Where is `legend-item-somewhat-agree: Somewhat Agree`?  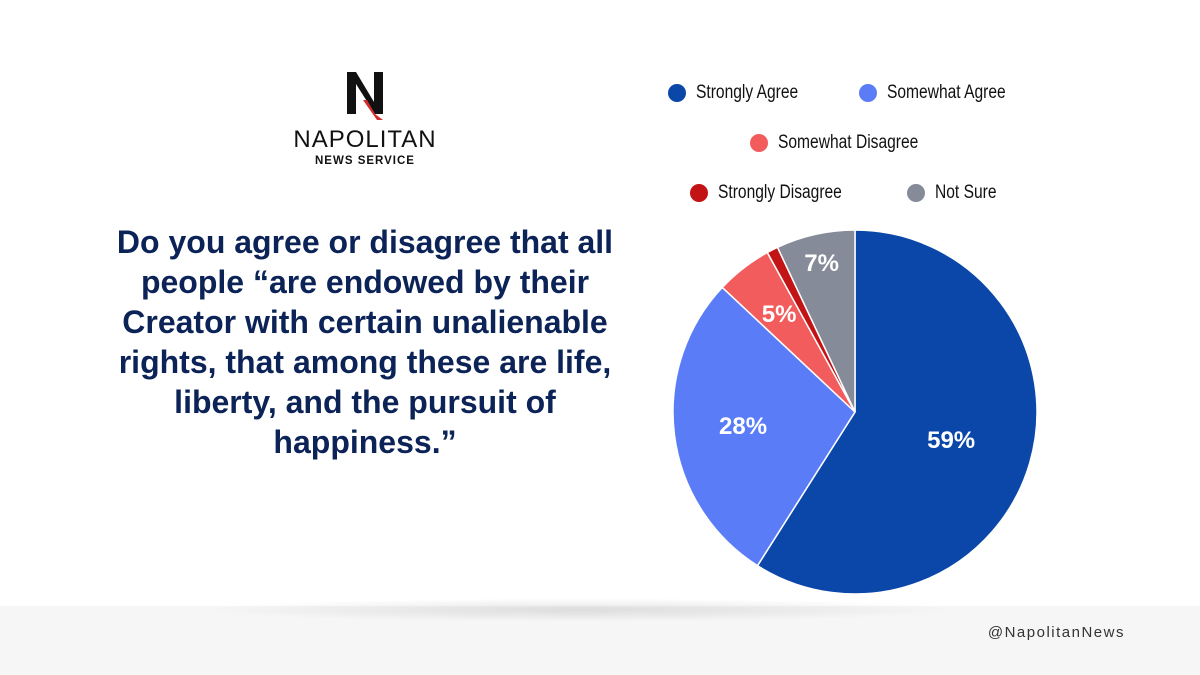 legend-item-somewhat-agree: Somewhat Agree is located at coordinates (945, 93).